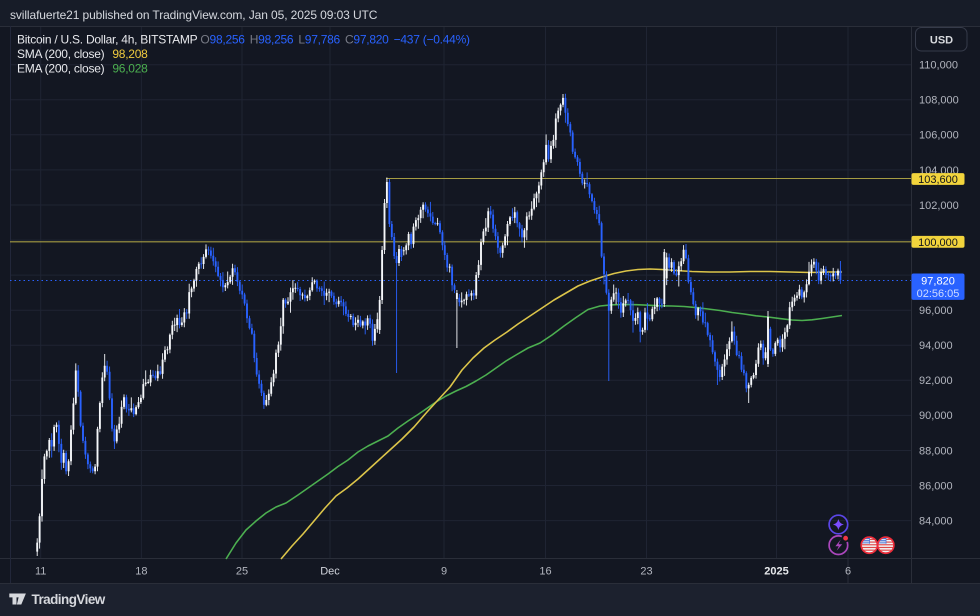 The image size is (980, 616). What do you see at coordinates (141, 572) in the screenshot?
I see `svg-text: 18` at bounding box center [141, 572].